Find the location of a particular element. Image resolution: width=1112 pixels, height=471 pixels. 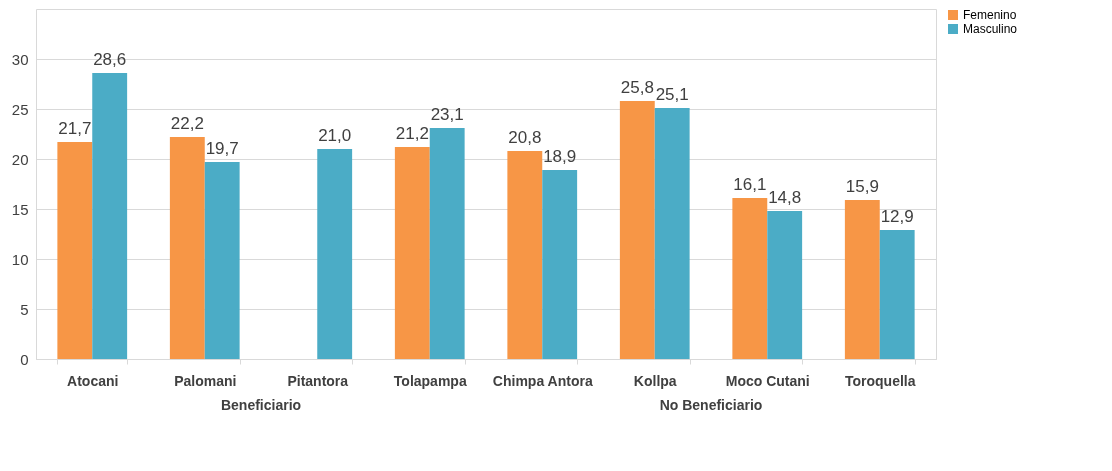

x-tick-label: Pitantora is located at coordinates (318, 380).